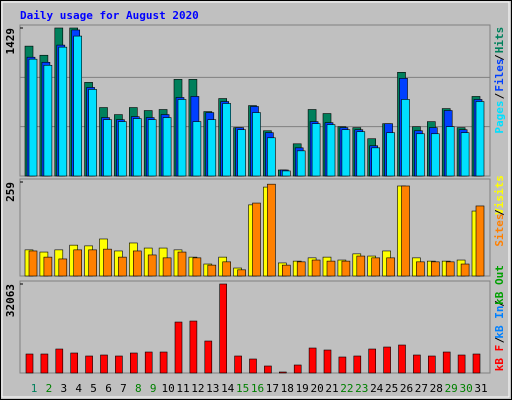  Describe the element at coordinates (109, 15) in the screenshot. I see `chart-title: Daily usage for August 2020` at that location.